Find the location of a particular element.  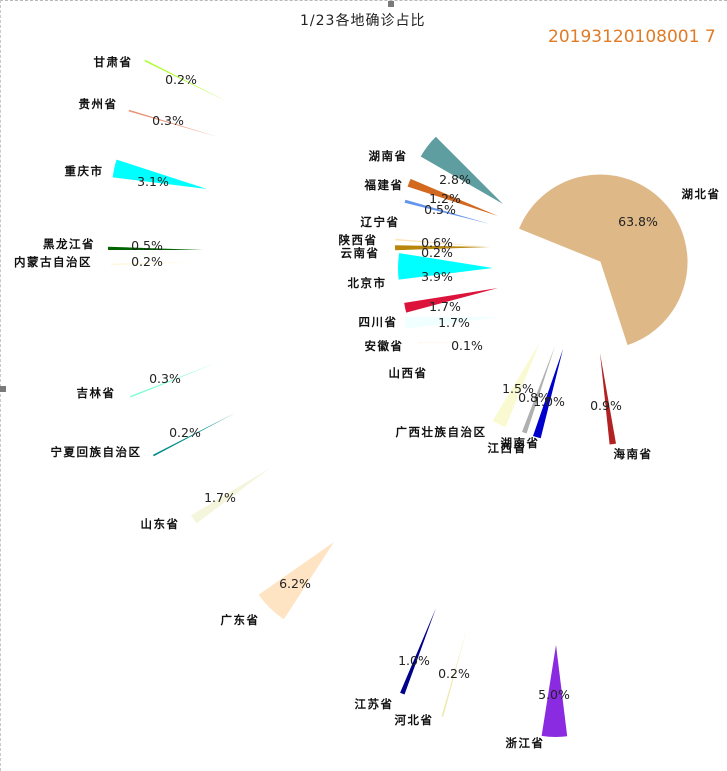

slice-region-label: 广东省 is located at coordinates (240, 620).